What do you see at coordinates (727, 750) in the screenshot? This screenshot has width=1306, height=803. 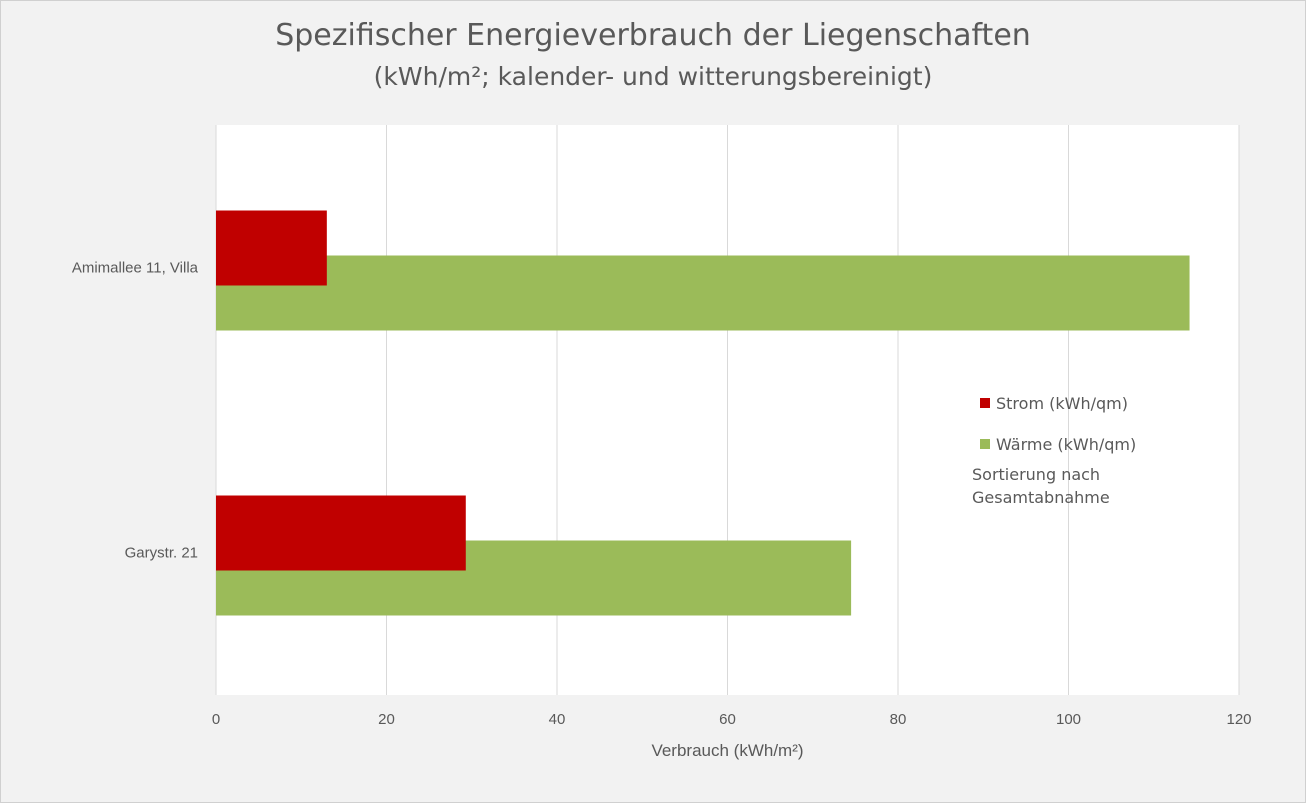 I see `x-axis-label: Verbrauch (kWh/m²)` at bounding box center [727, 750].